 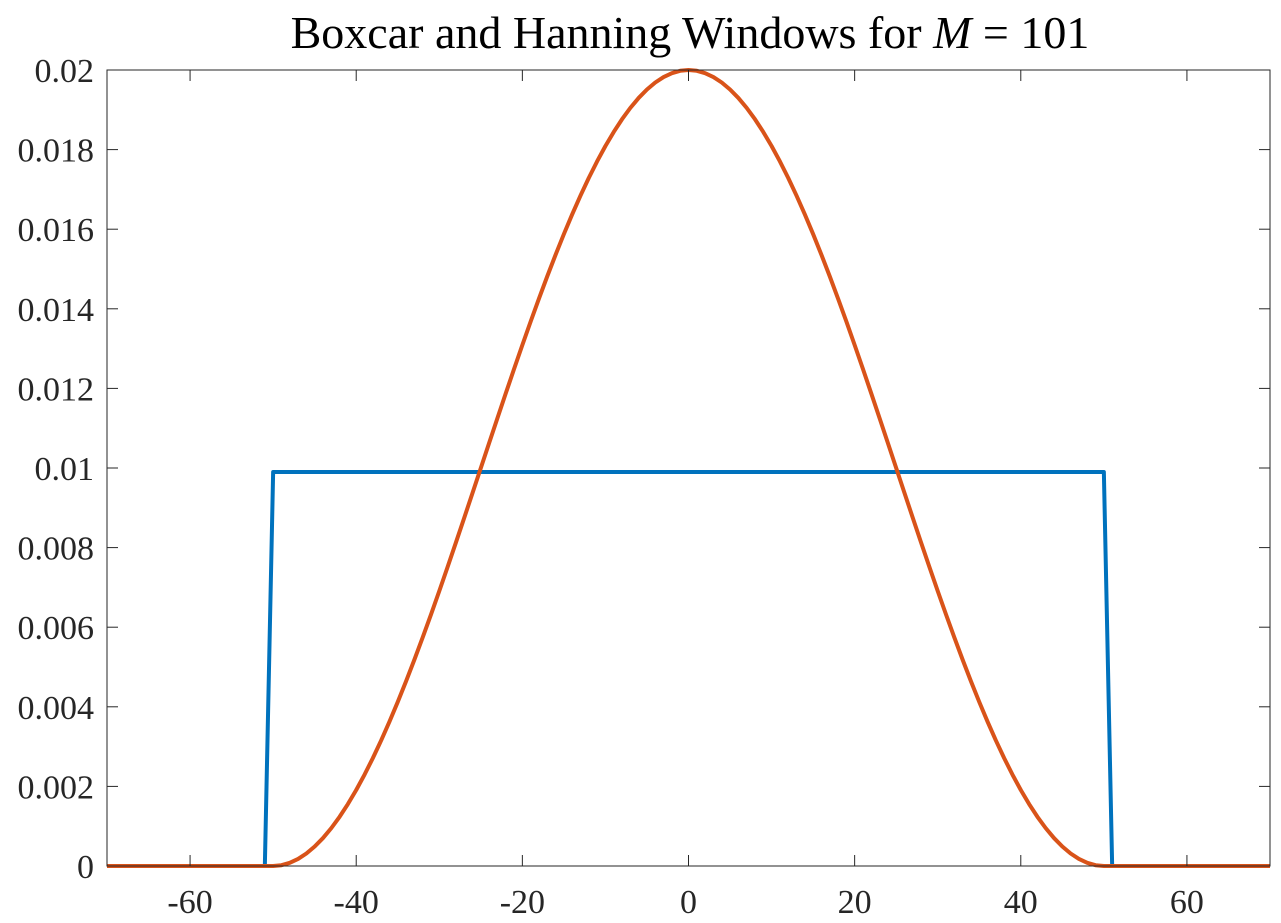 I want to click on x-tick-label: 40, so click(x=1021, y=902).